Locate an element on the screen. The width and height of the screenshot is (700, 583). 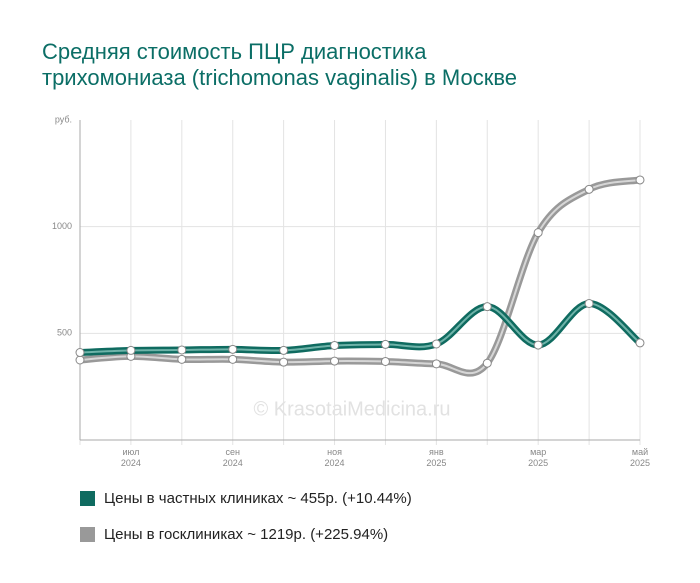
x-tick-label: янв 2025 is located at coordinates (436, 457).